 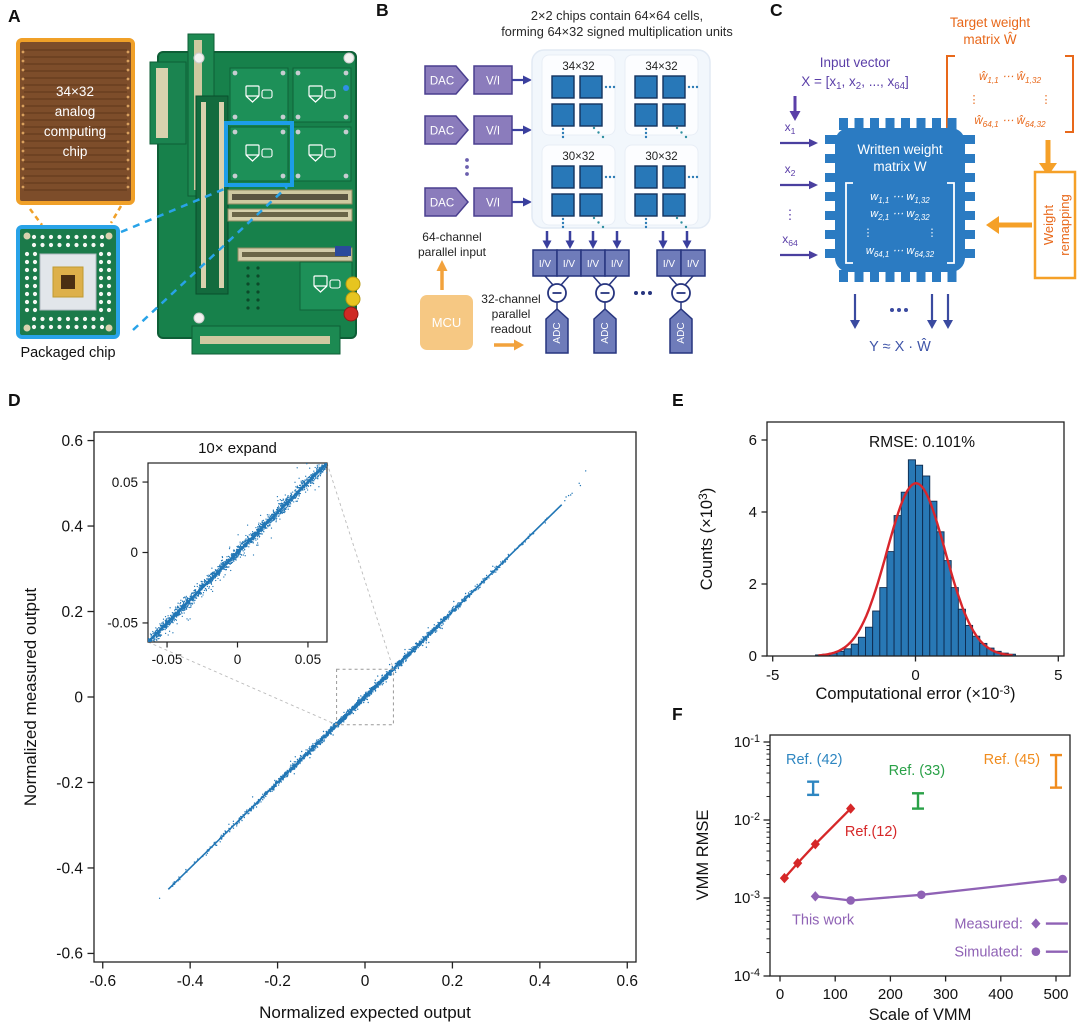 What do you see at coordinates (242, 683) in the screenshot?
I see `zoom-connector` at bounding box center [242, 683].